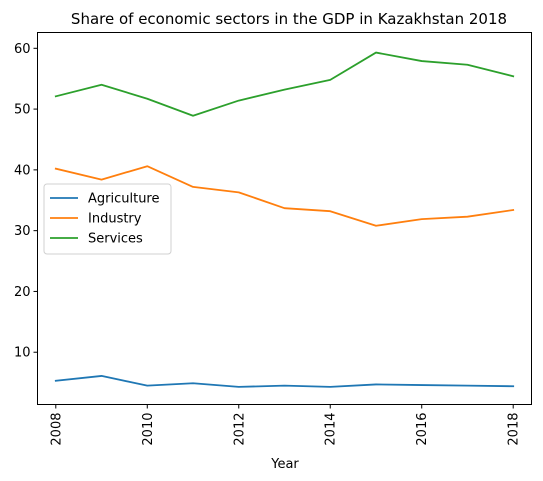 The height and width of the screenshot is (481, 543). What do you see at coordinates (22, 49) in the screenshot?
I see `y-tick-label: 60` at bounding box center [22, 49].